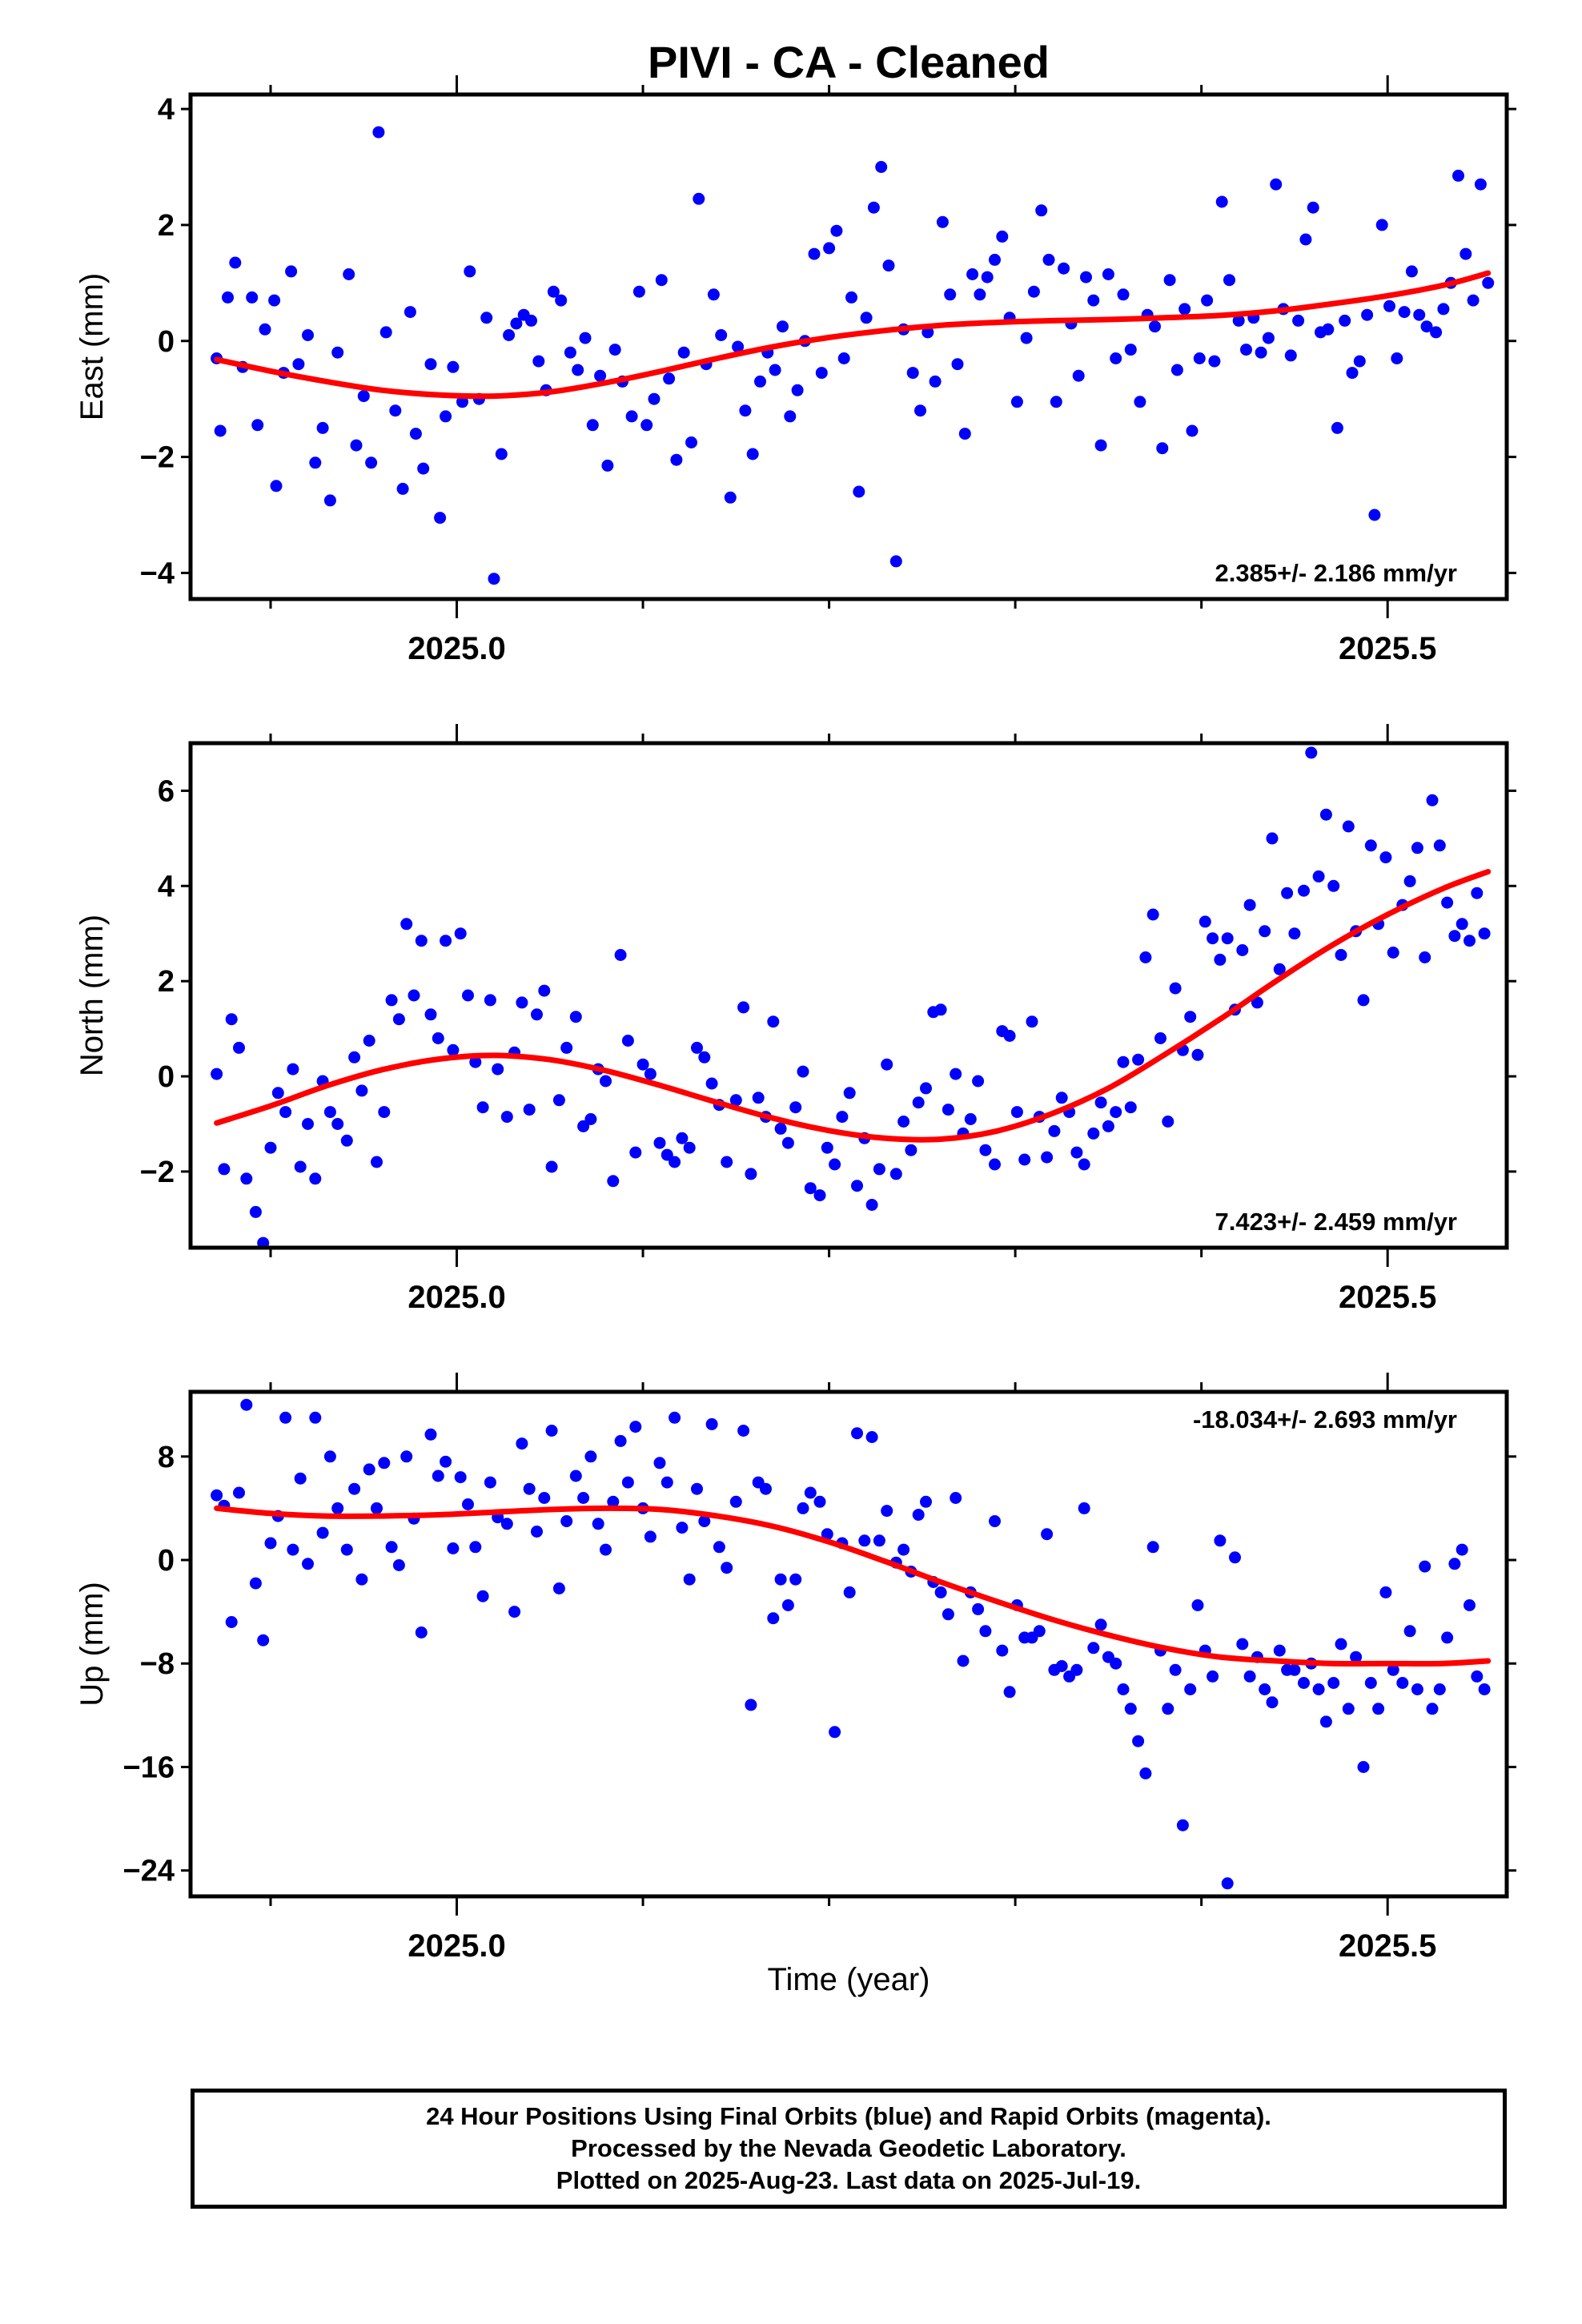  I want to click on east-ytick-label: 0, so click(166, 342).